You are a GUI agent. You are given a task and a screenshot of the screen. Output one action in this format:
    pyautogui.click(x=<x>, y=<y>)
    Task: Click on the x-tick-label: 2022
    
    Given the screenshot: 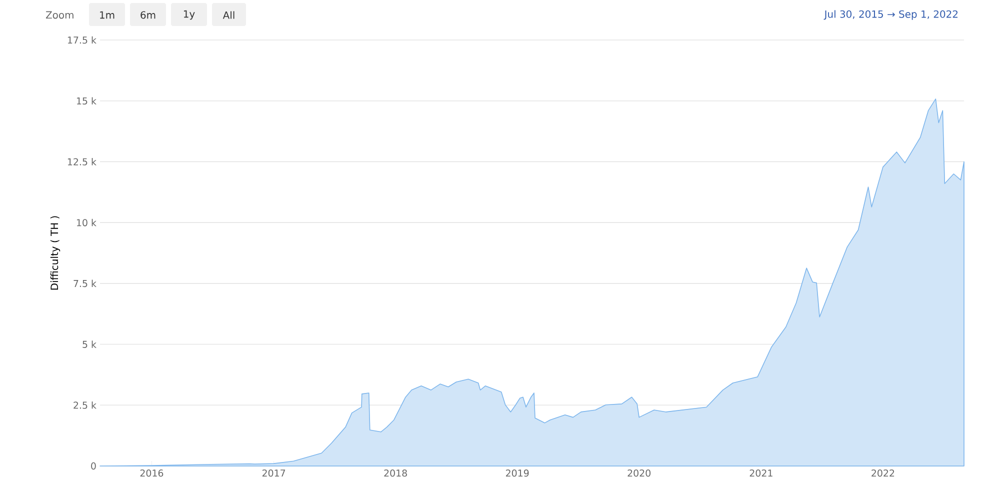 What is the action you would take?
    pyautogui.click(x=883, y=473)
    